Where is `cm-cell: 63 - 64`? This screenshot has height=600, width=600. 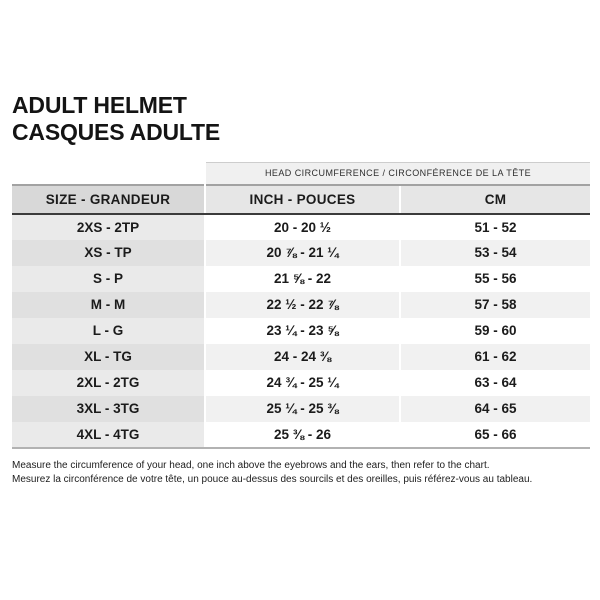
cm-cell: 63 - 64 is located at coordinates (494, 382).